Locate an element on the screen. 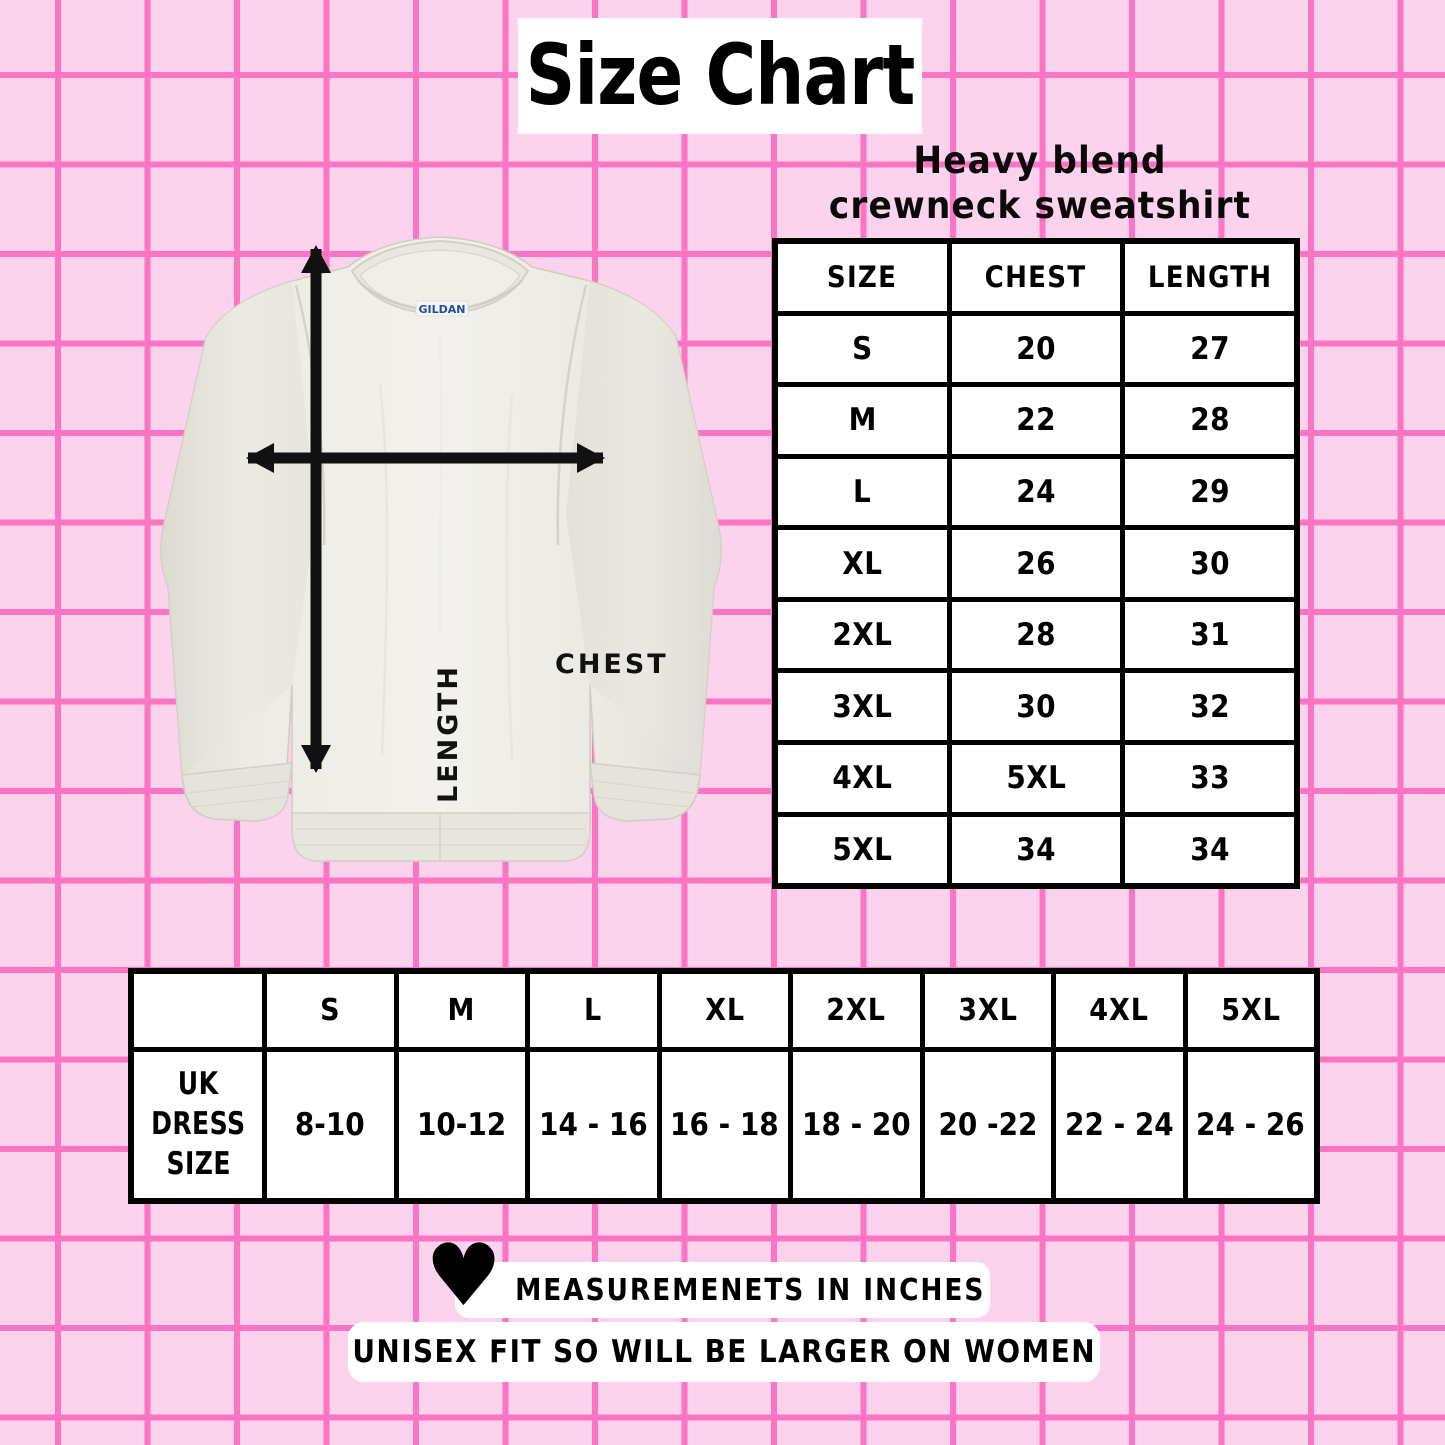 This screenshot has width=1445, height=1445. table-header-row: SIZE CHEST LENGTH is located at coordinates (1036, 280).